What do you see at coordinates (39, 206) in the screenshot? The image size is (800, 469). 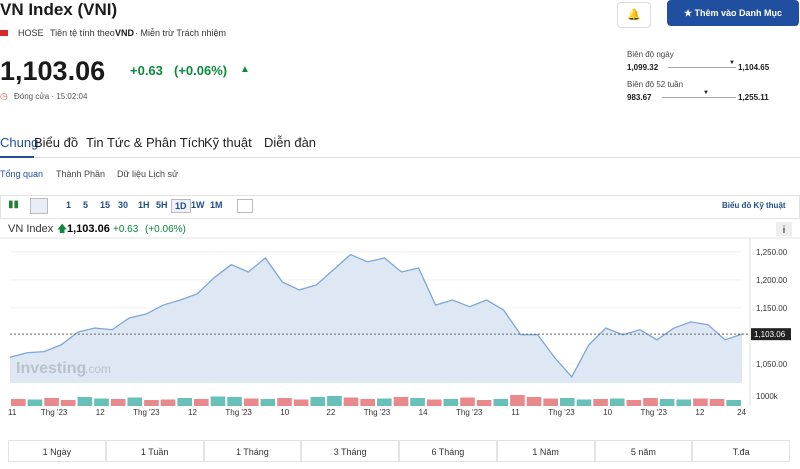 I see `area-icon` at bounding box center [39, 206].